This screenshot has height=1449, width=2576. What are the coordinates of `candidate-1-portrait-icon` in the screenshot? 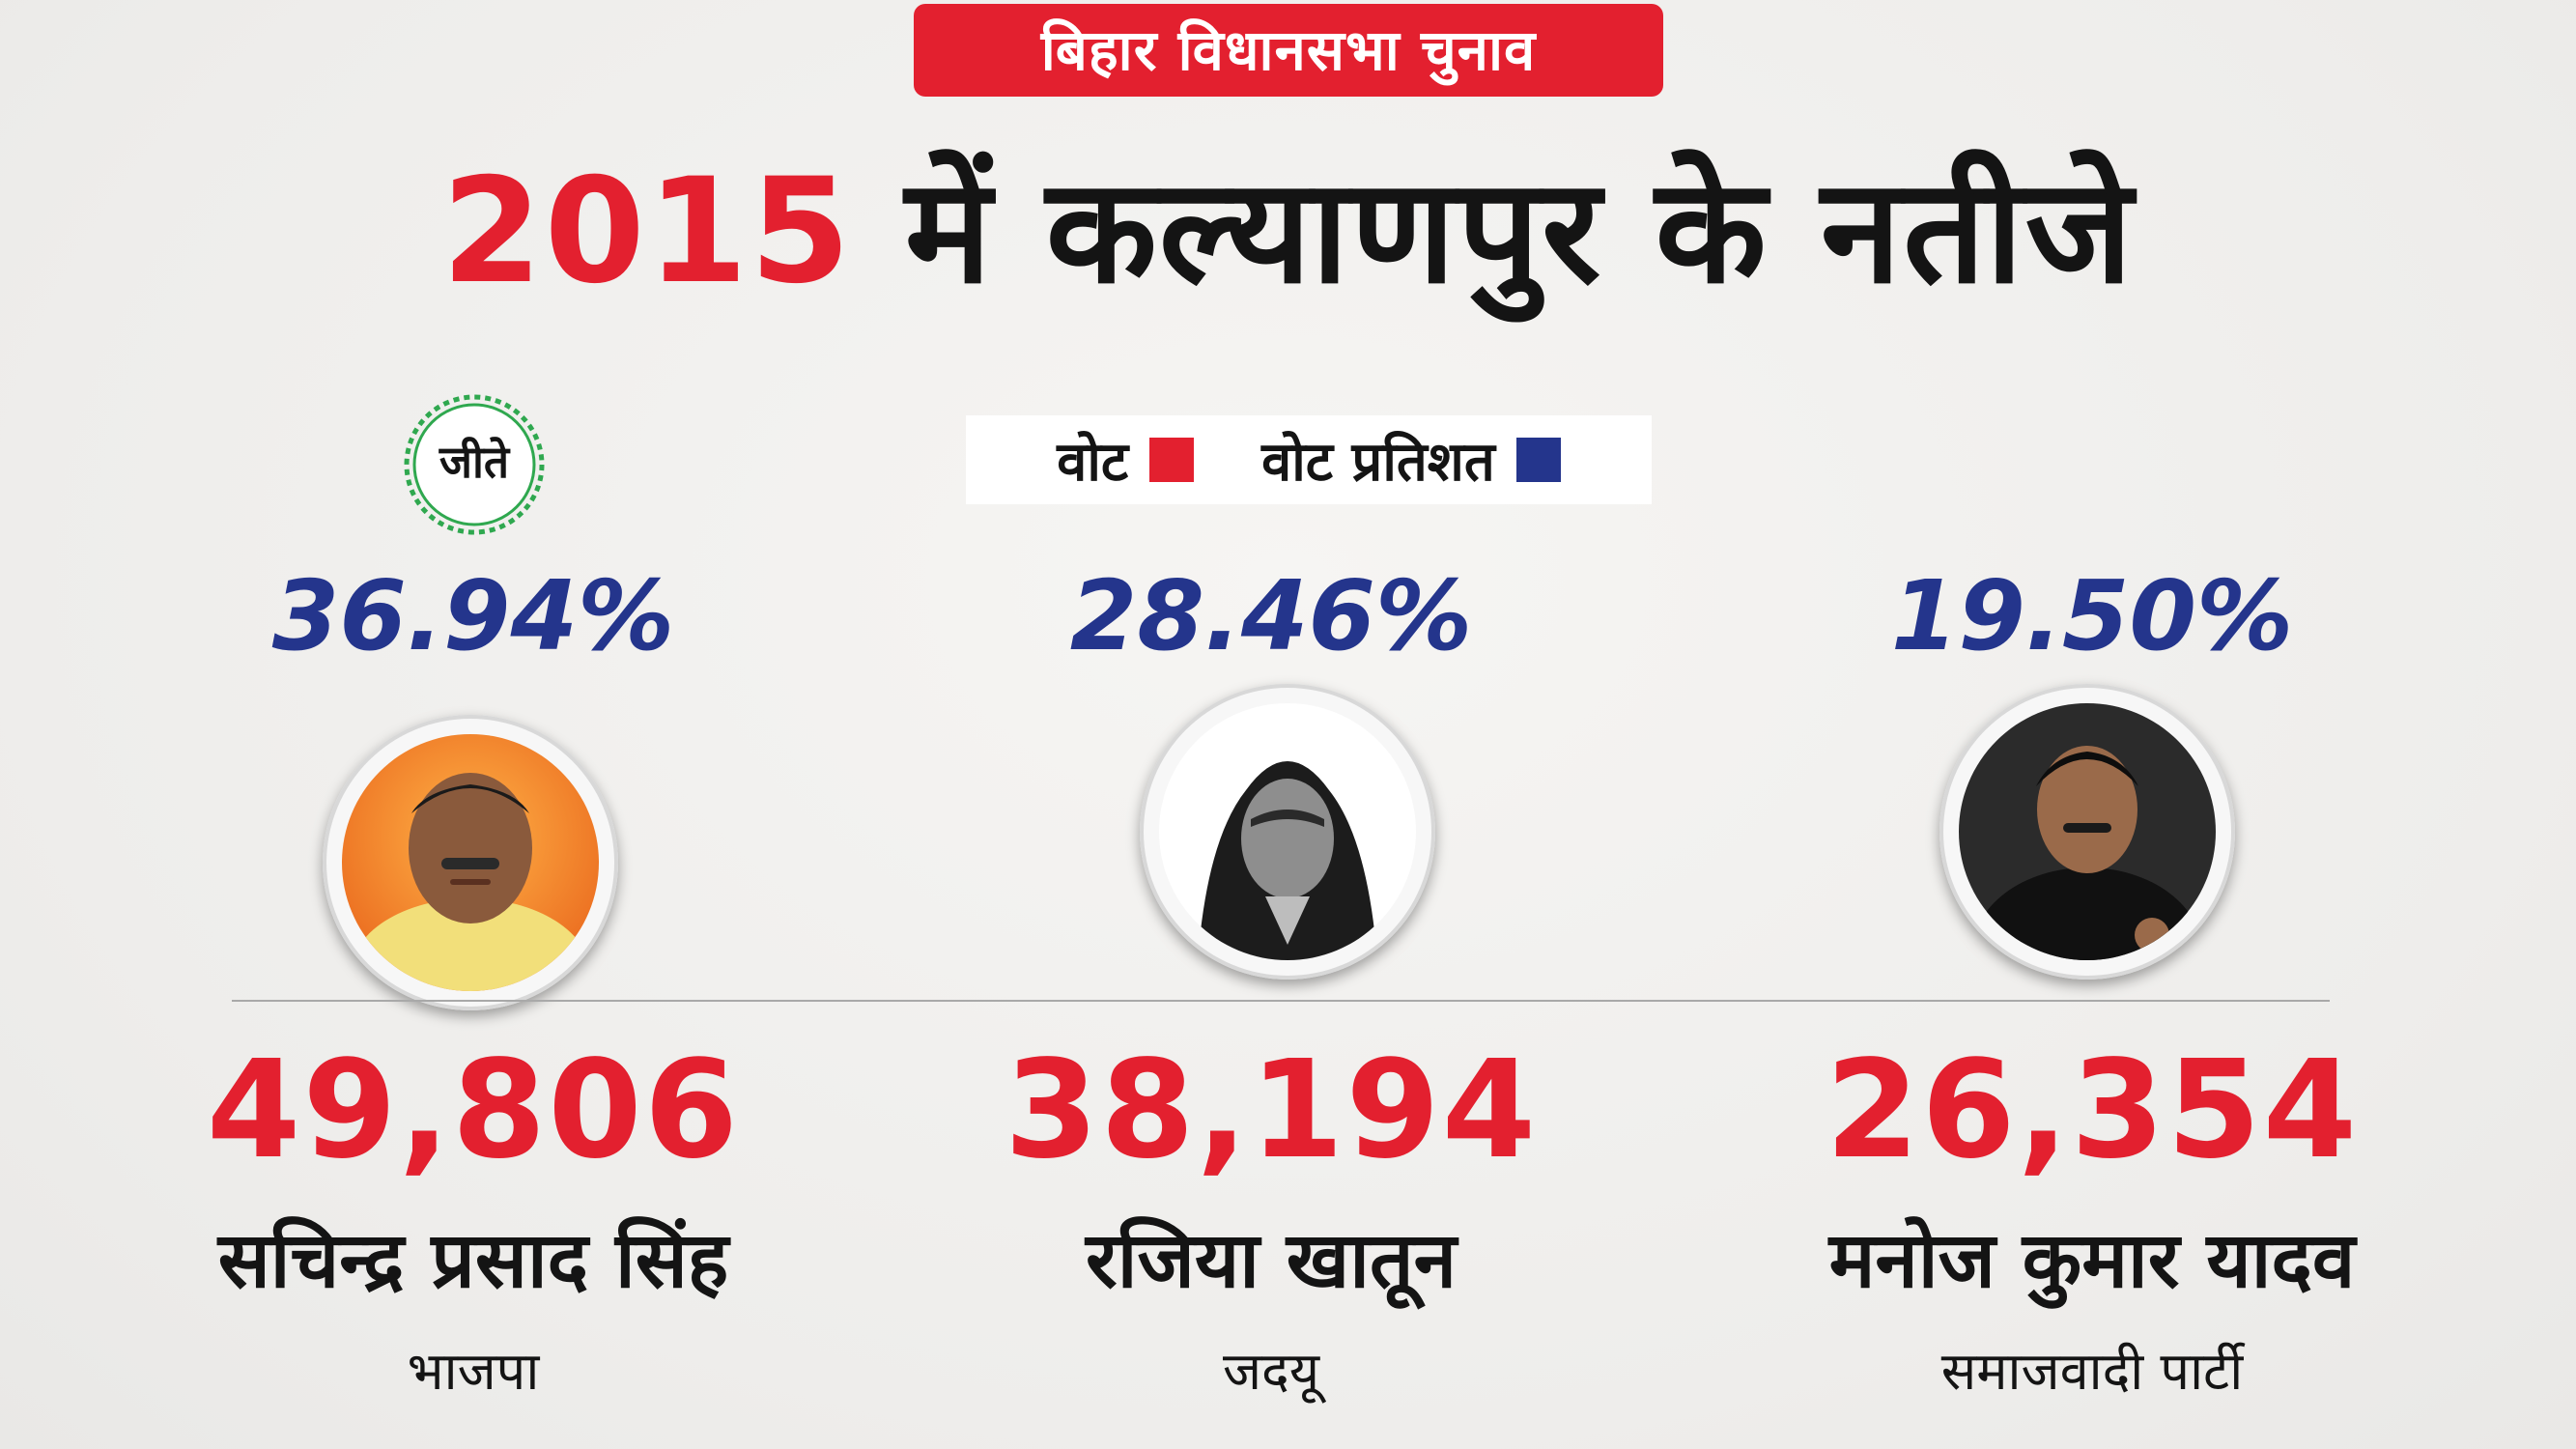 It's located at (470, 862).